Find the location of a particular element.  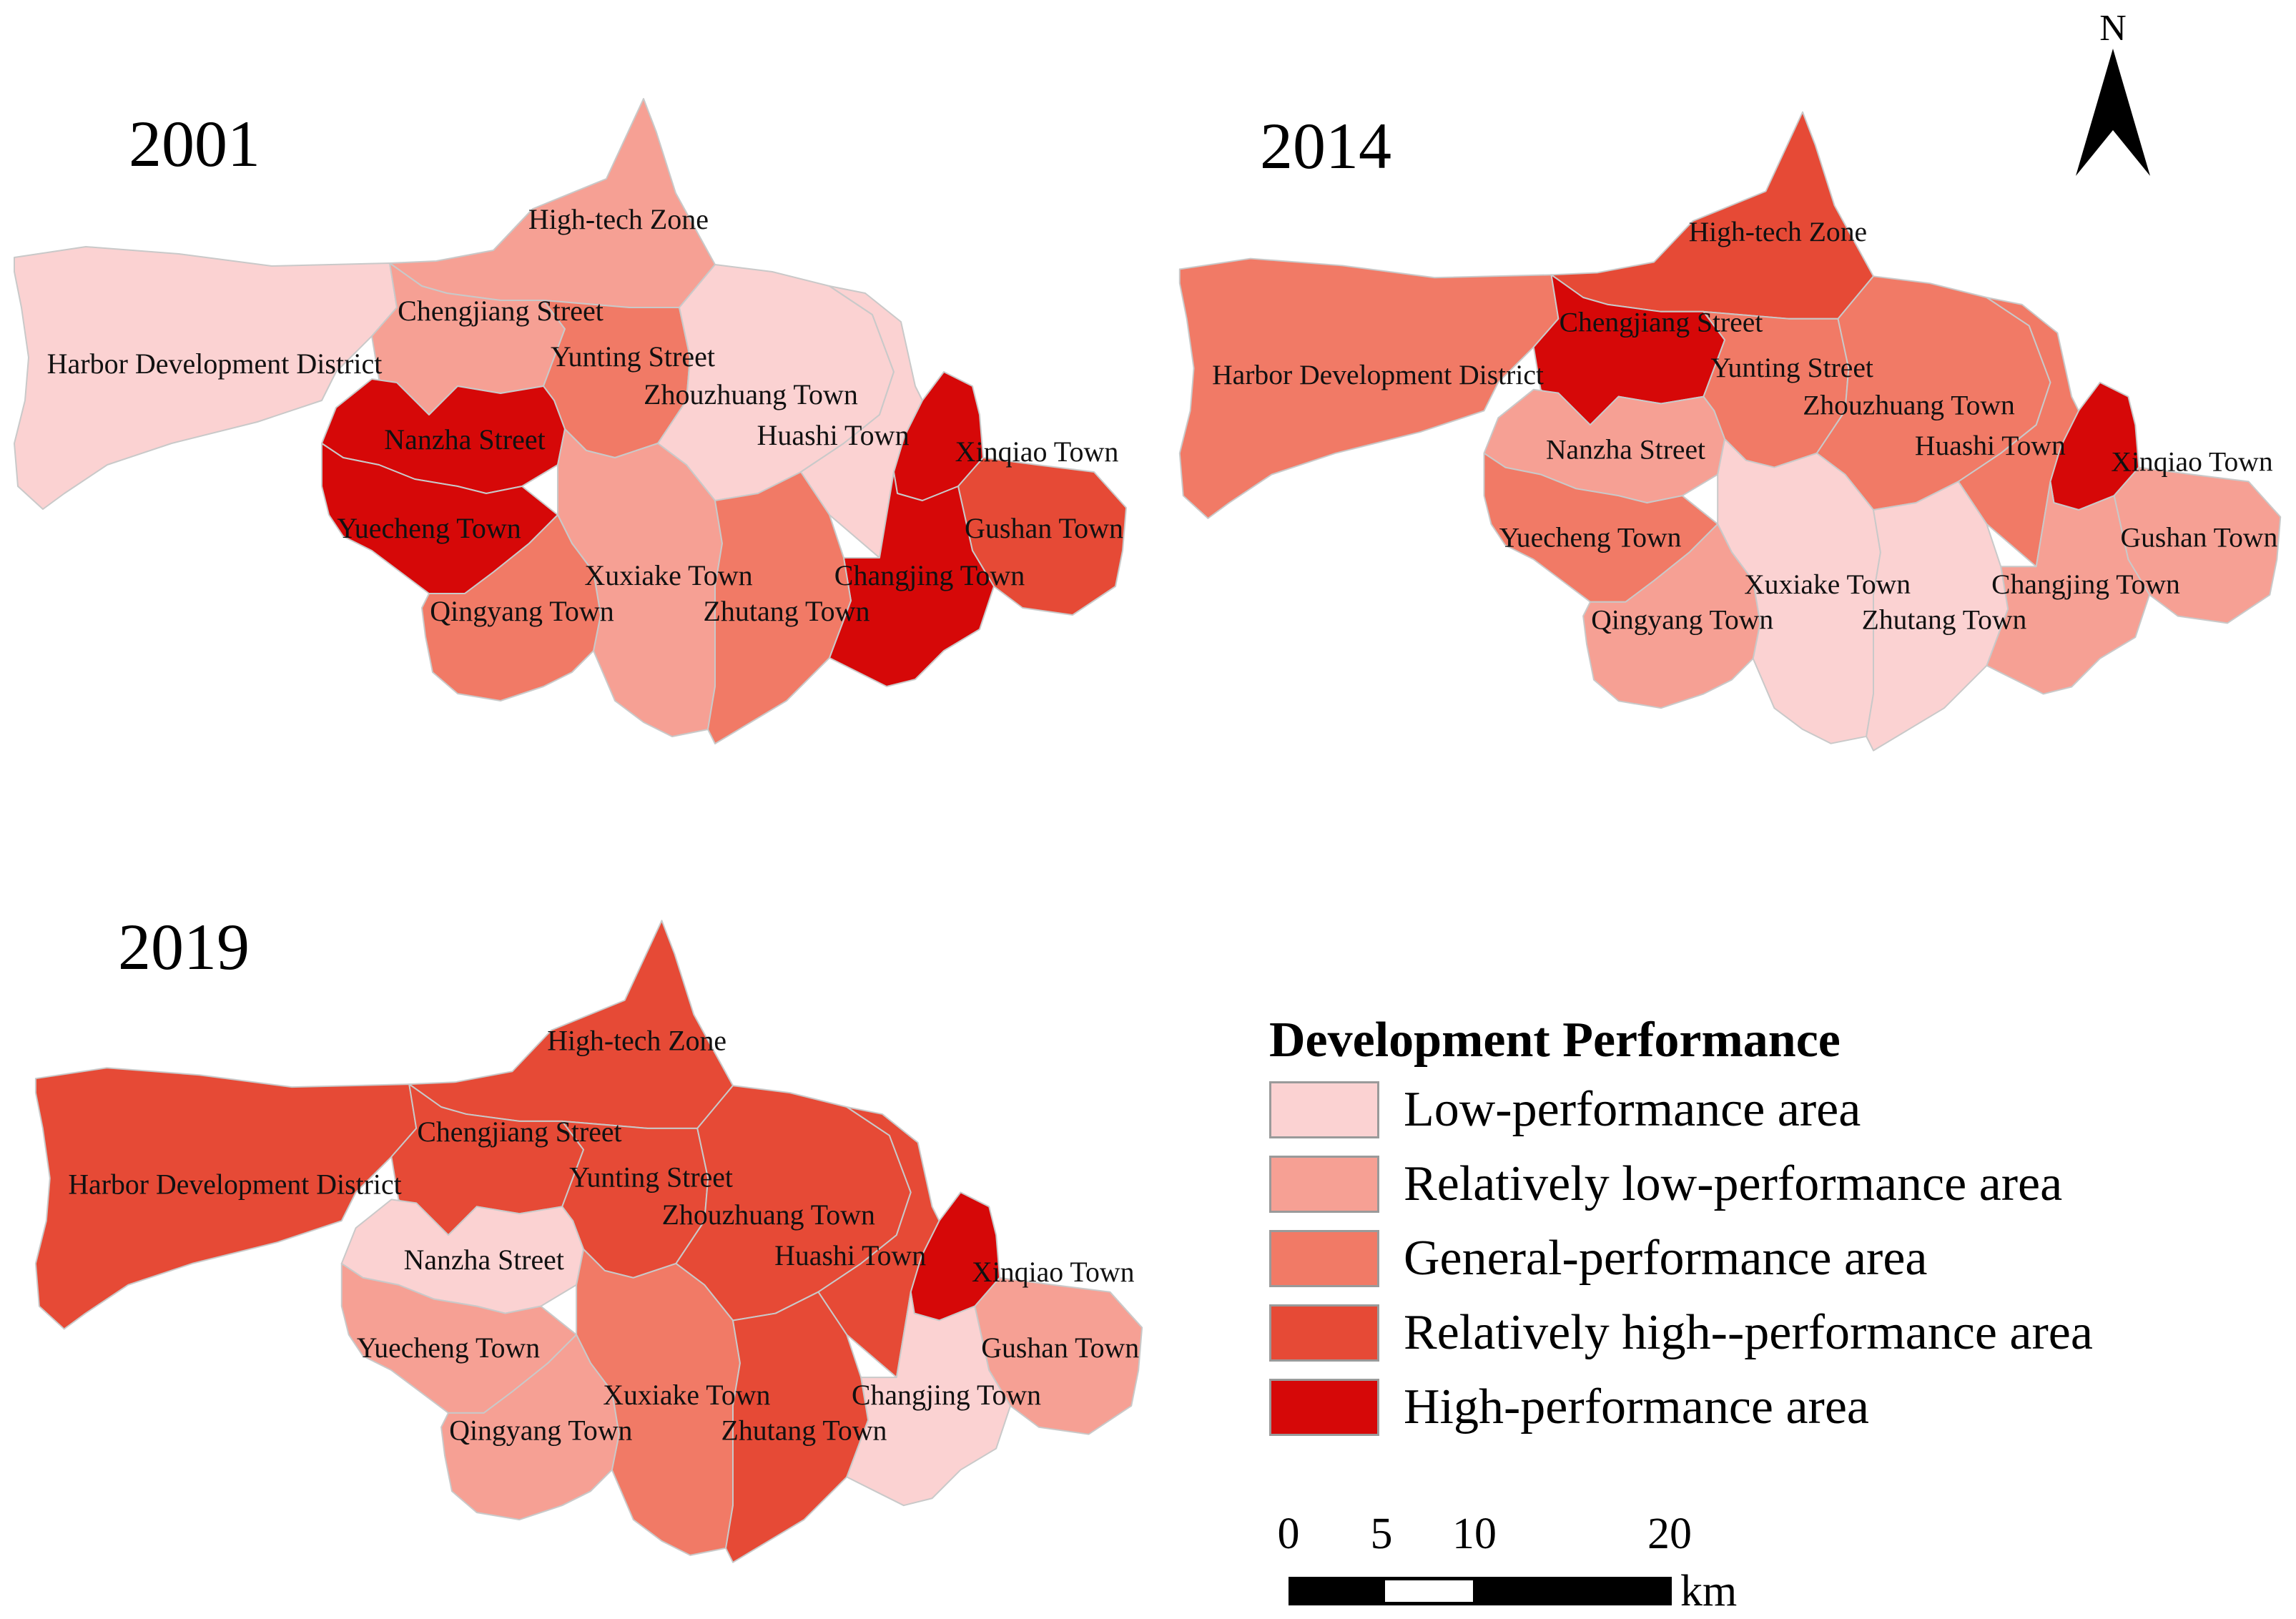

north-label: N is located at coordinates (2113, 29).